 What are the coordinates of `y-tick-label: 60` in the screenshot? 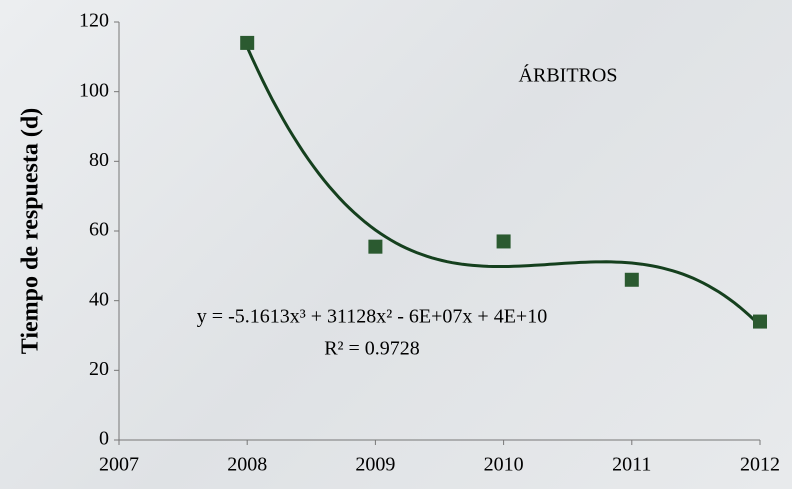 It's located at (99, 230).